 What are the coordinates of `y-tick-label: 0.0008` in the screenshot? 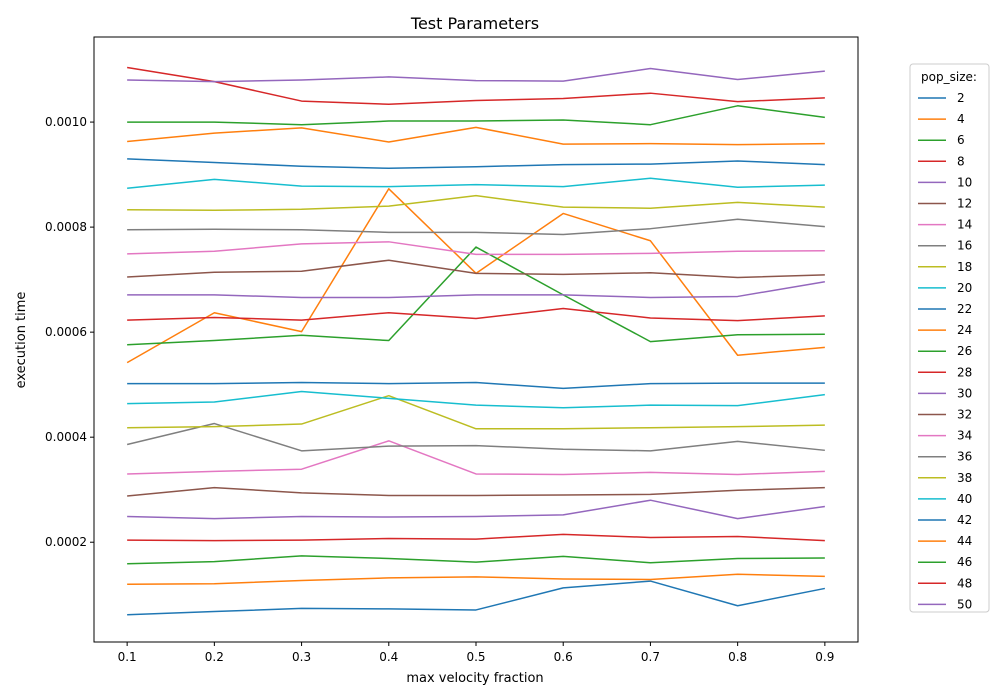 It's located at (66, 227).